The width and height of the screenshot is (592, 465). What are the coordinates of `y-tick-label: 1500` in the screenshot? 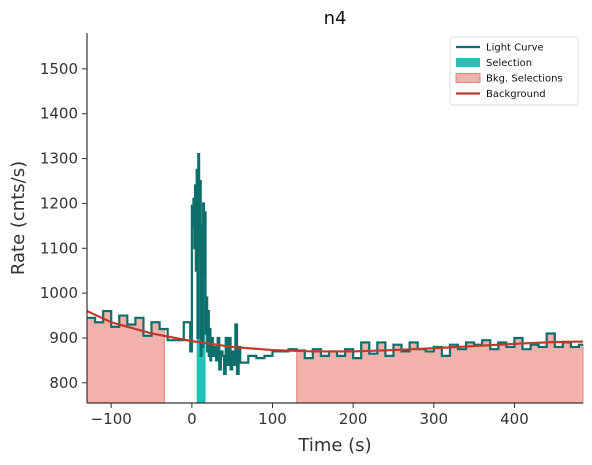 It's located at (59, 69).